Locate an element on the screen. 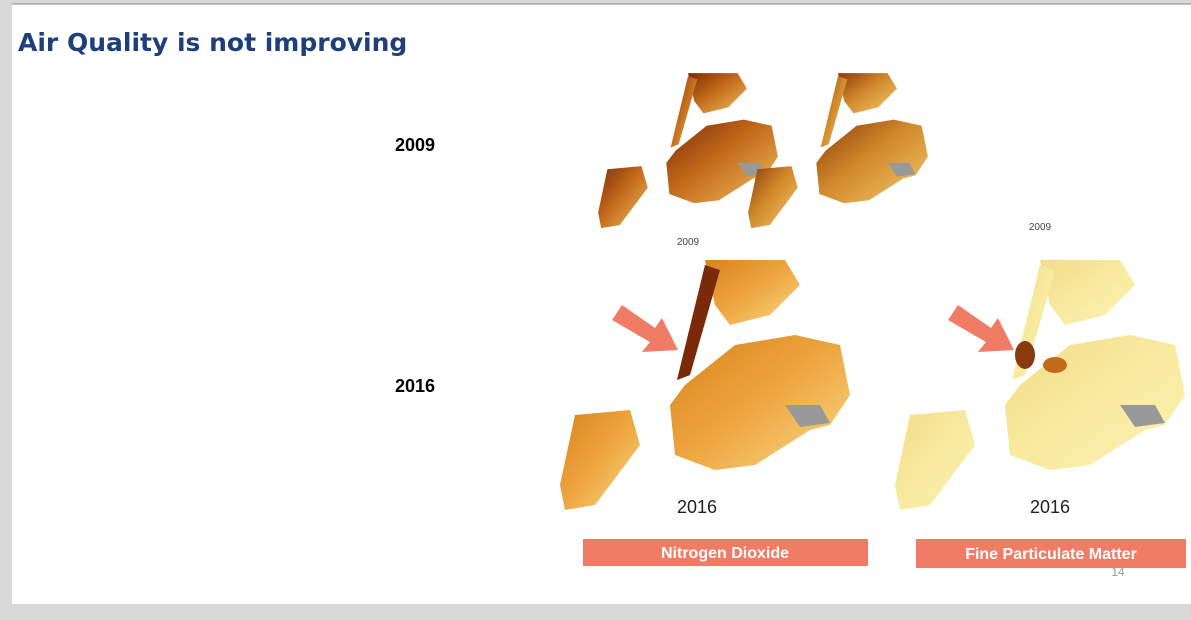  title: Air Quality is not improving is located at coordinates (212, 42).